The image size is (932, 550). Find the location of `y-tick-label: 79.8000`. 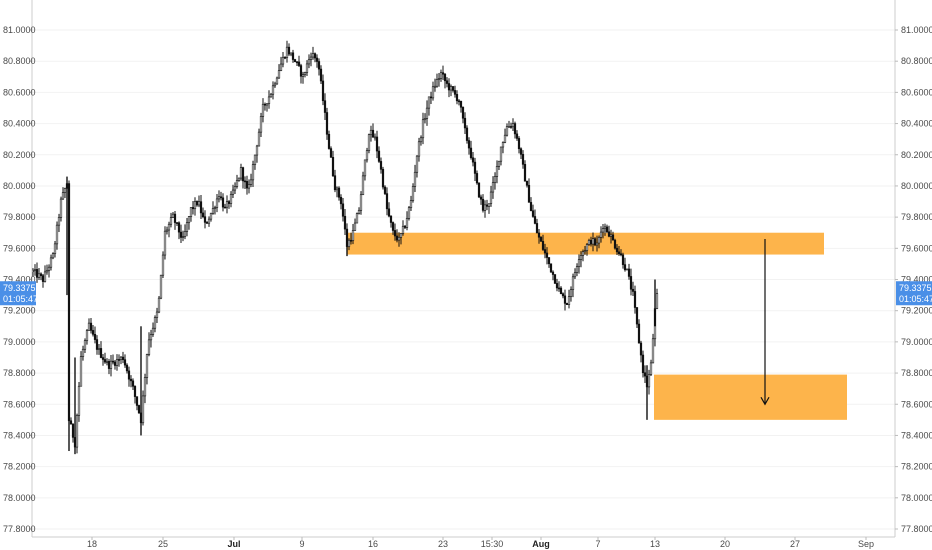

y-tick-label: 79.8000 is located at coordinates (19, 217).